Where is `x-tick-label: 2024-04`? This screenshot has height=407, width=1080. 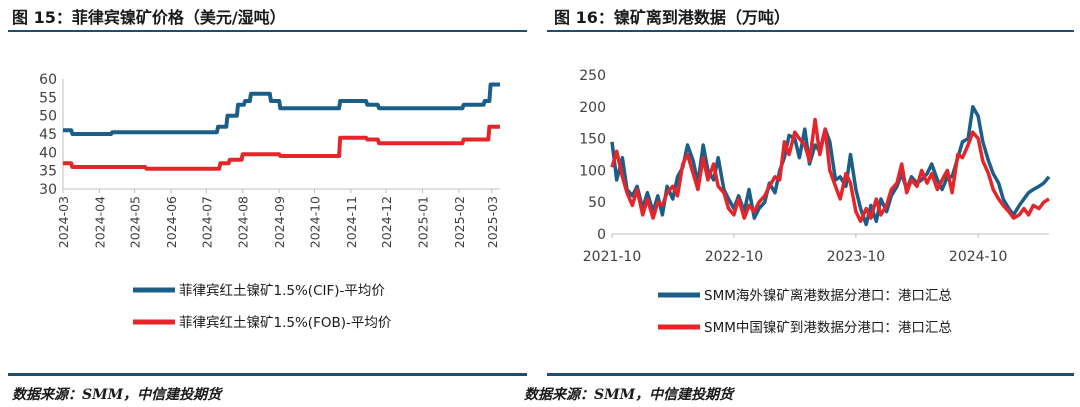 x-tick-label: 2024-04 is located at coordinates (99, 222).